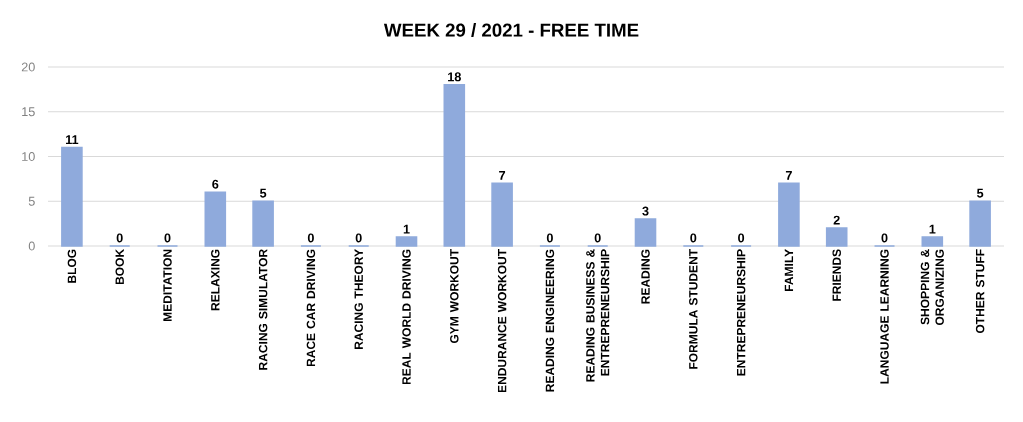  I want to click on x-tick-label: BOOK, so click(119, 267).